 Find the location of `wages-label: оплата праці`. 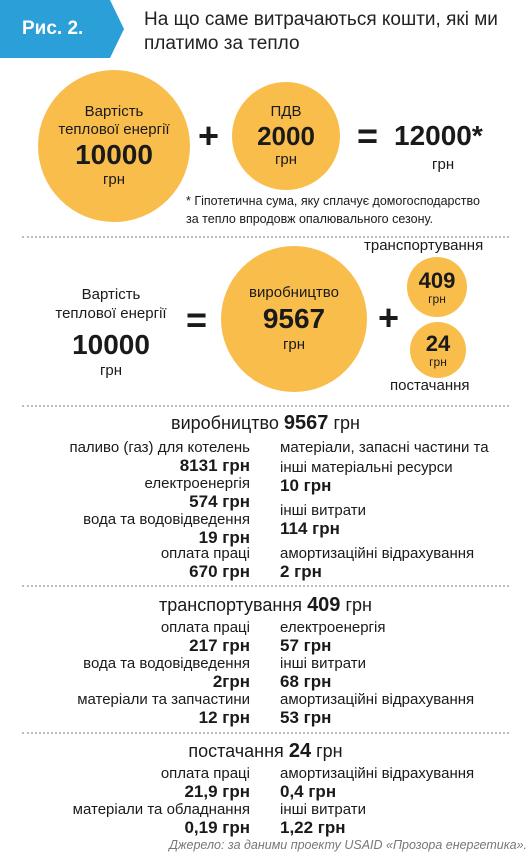

wages-label: оплата праці is located at coordinates (205, 553).